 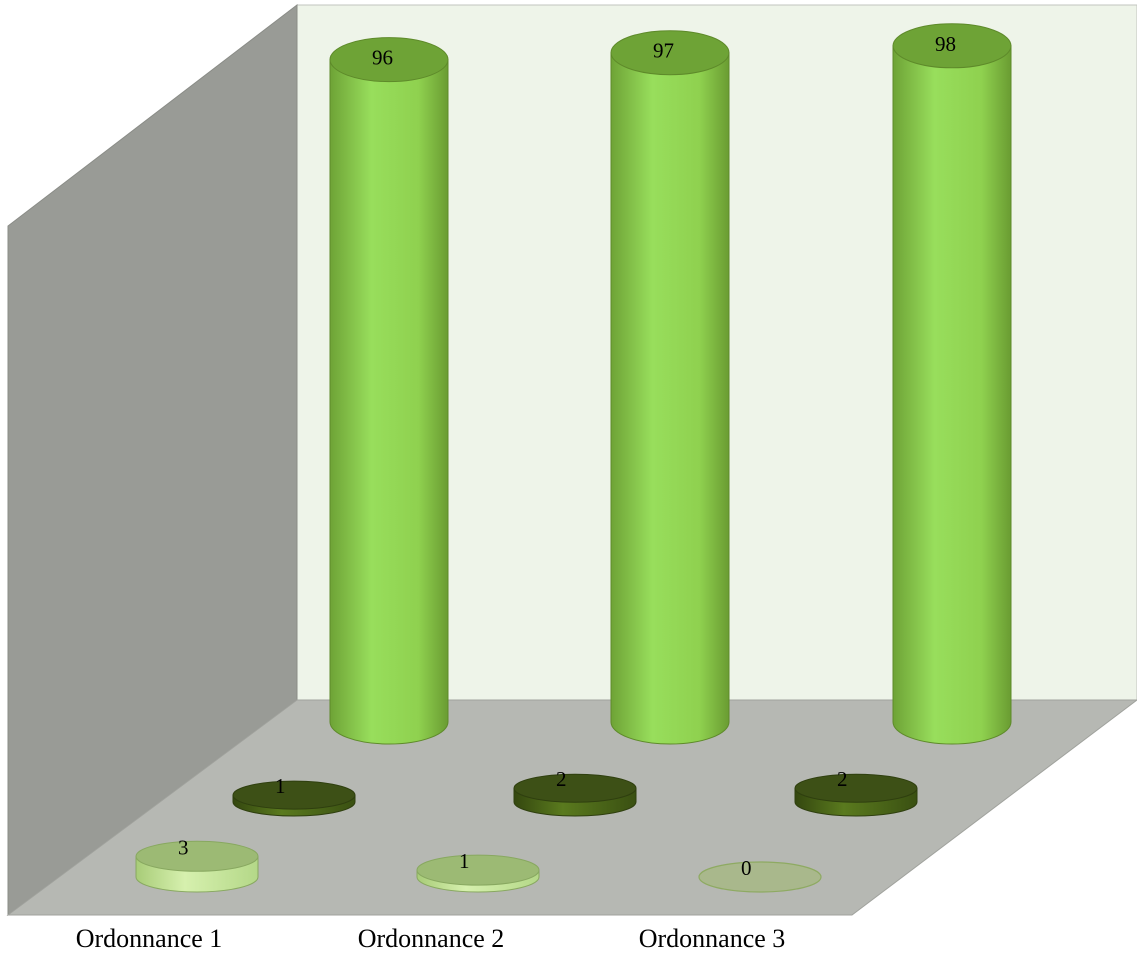 I want to click on category-label: Ordonnance 1, so click(x=149, y=938).